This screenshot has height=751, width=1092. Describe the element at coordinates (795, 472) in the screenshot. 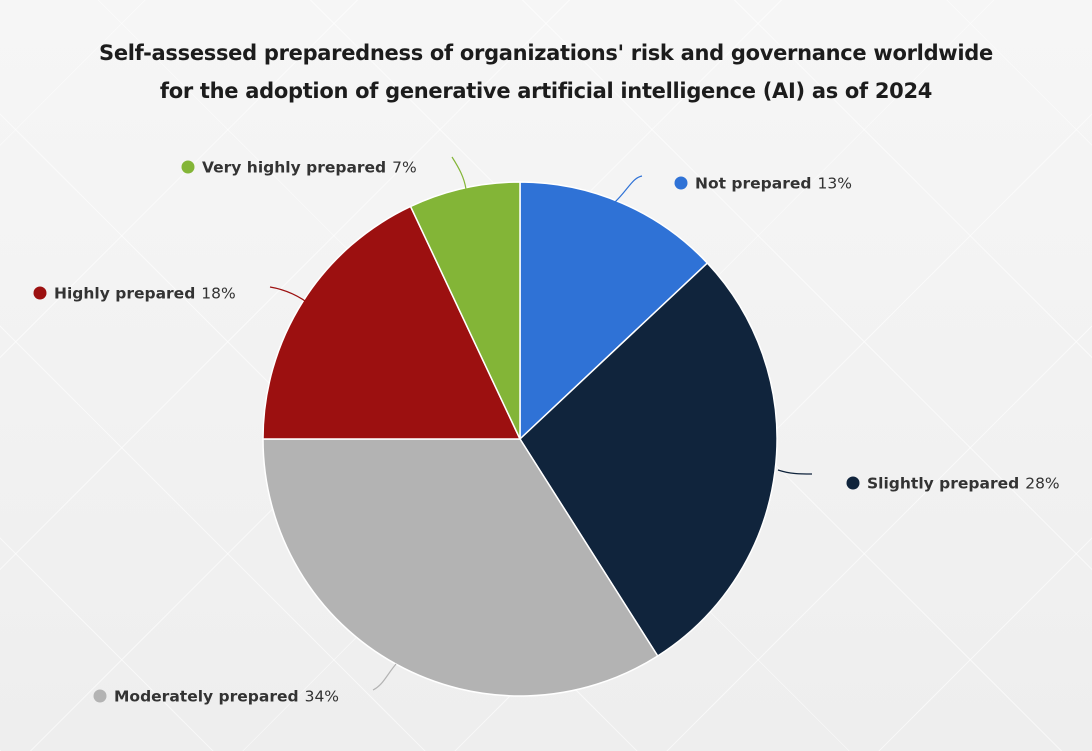

I see `leader-slightly-prepared` at that location.